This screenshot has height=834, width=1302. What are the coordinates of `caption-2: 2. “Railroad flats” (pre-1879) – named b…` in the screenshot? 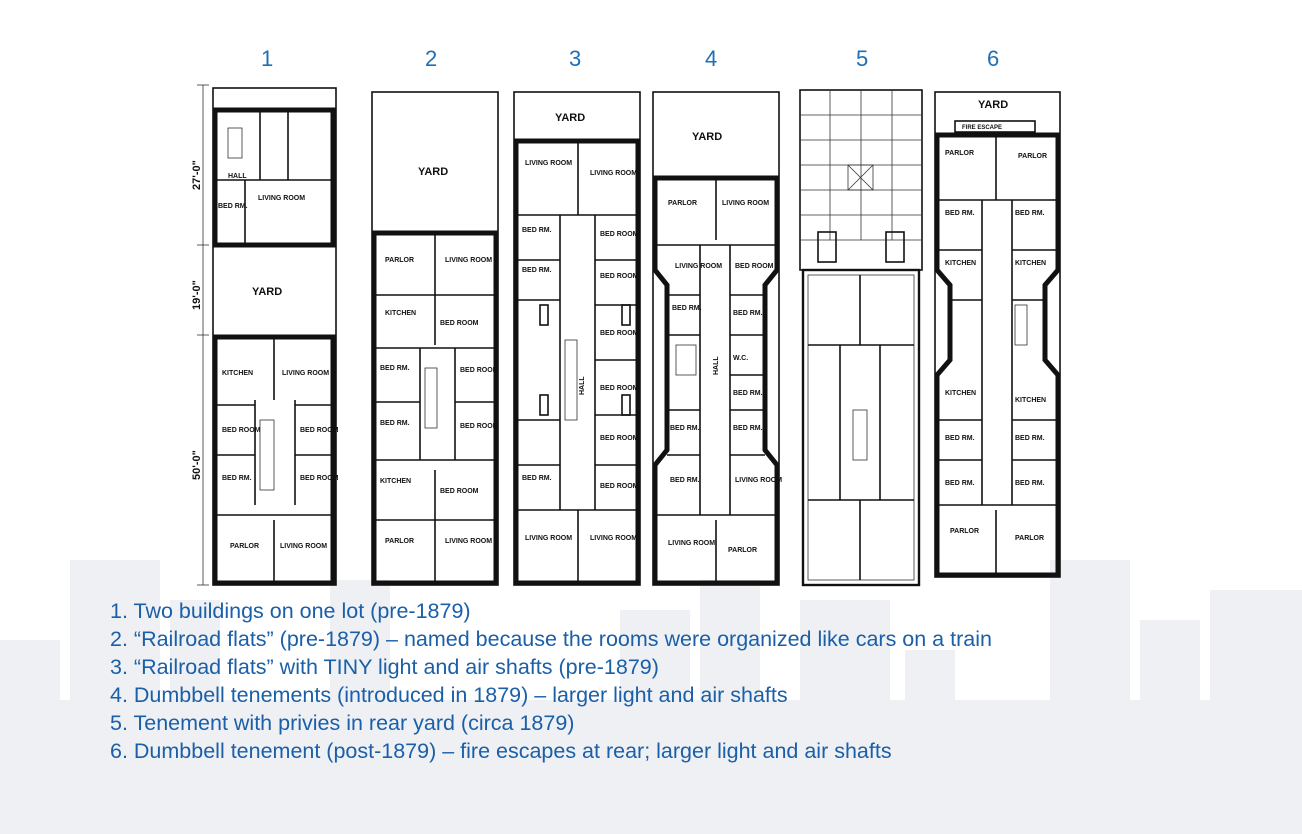 It's located at (551, 639).